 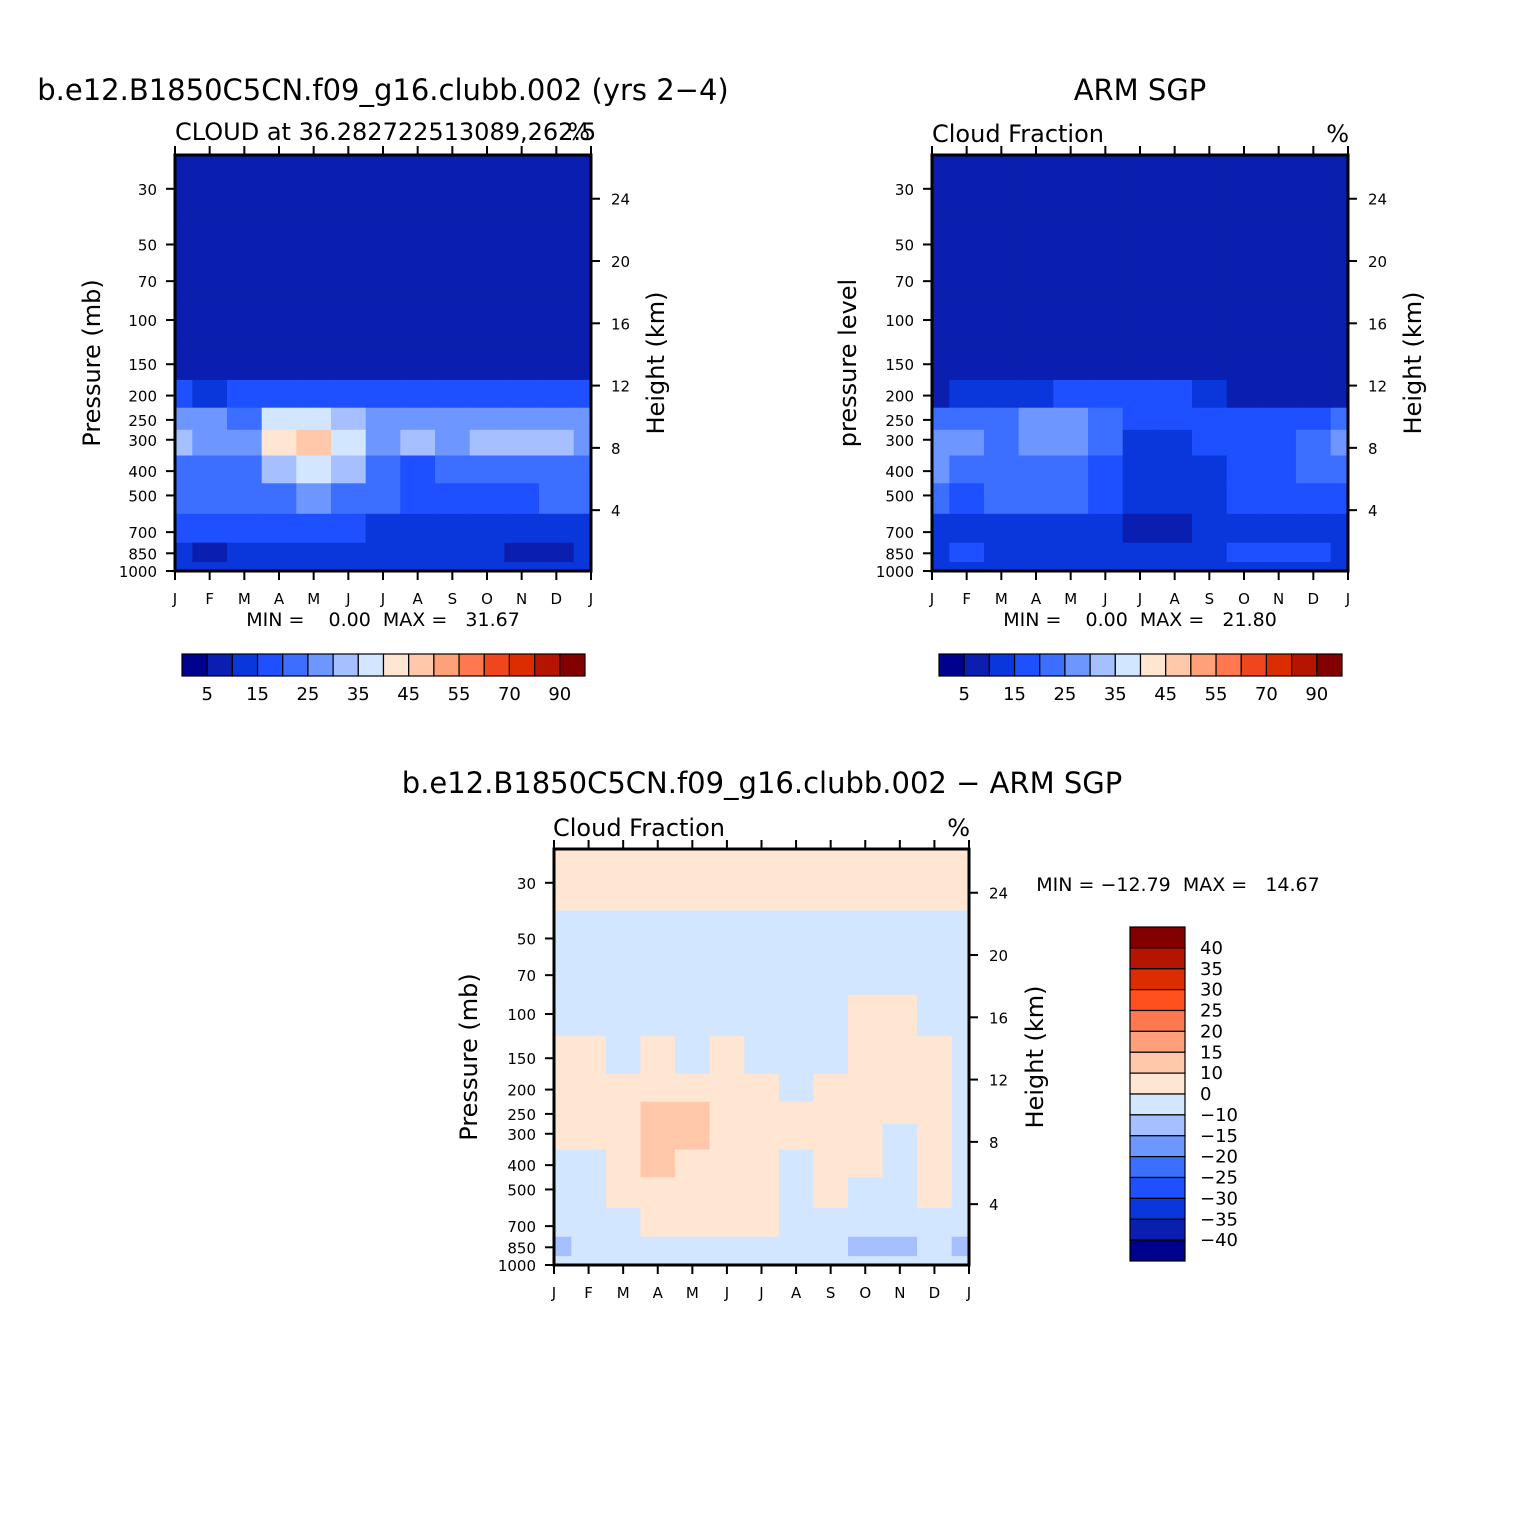 What do you see at coordinates (509, 694) in the screenshot?
I see `colorbar-label: 70` at bounding box center [509, 694].